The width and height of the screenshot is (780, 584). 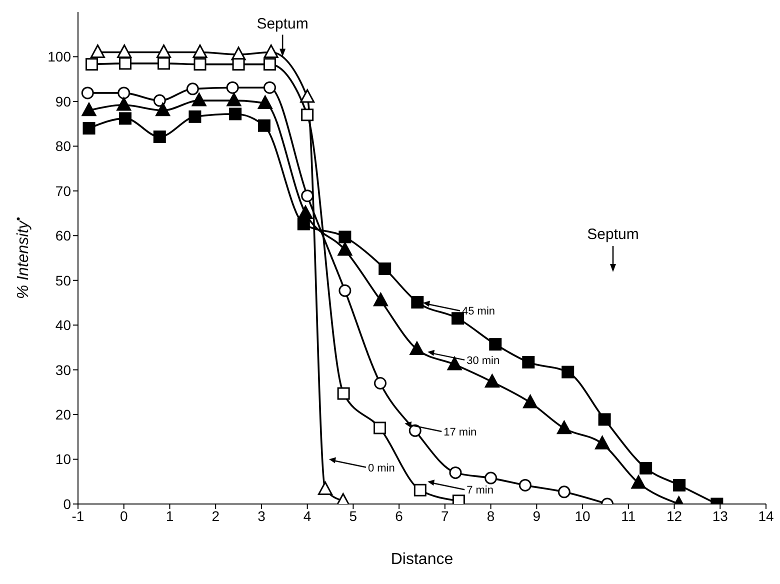 What do you see at coordinates (63, 459) in the screenshot?
I see `y-tick-label: 10` at bounding box center [63, 459].